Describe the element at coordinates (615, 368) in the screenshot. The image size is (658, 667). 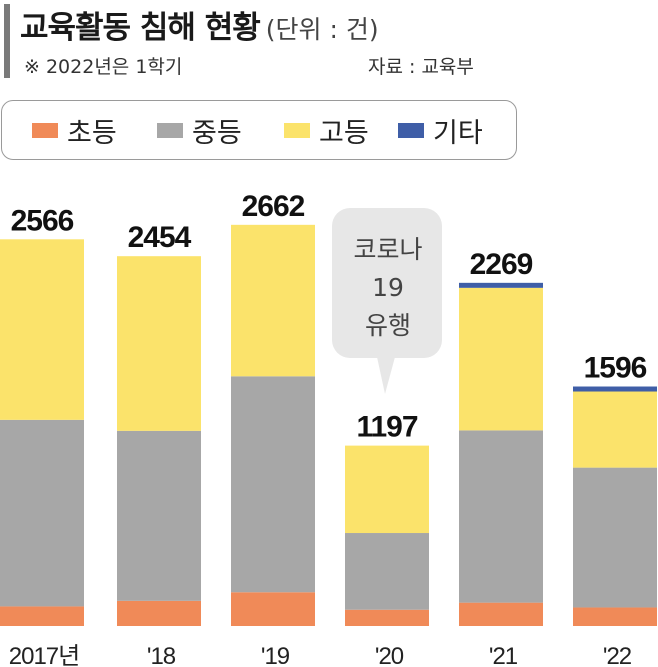
I see `total-label-5: 1596` at that location.